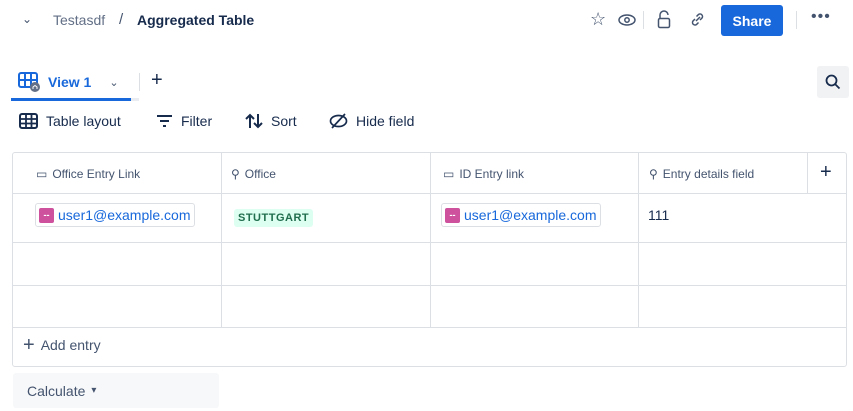 The width and height of the screenshot is (853, 411). What do you see at coordinates (29, 82) in the screenshot?
I see `table-view-icon` at bounding box center [29, 82].